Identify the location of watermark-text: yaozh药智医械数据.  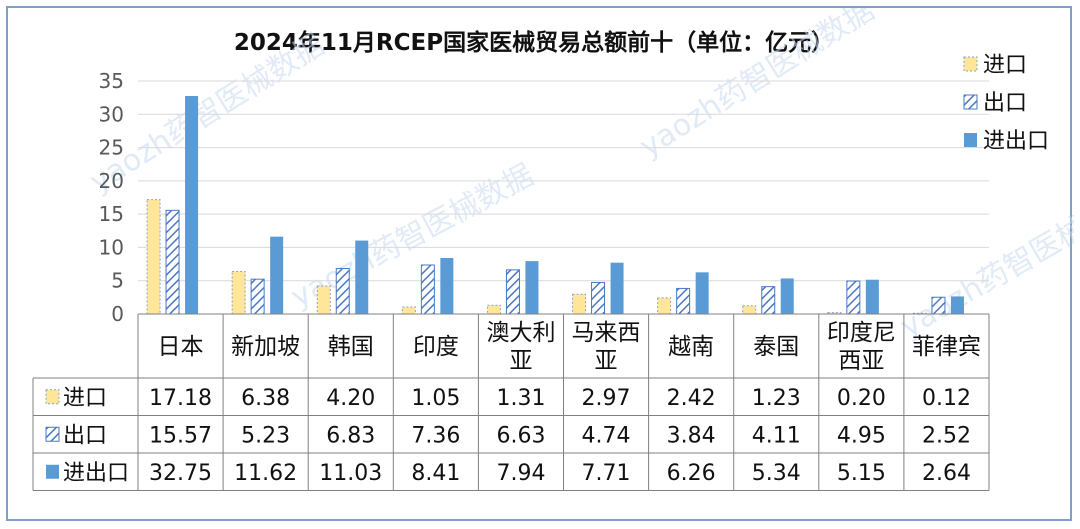
(985, 262).